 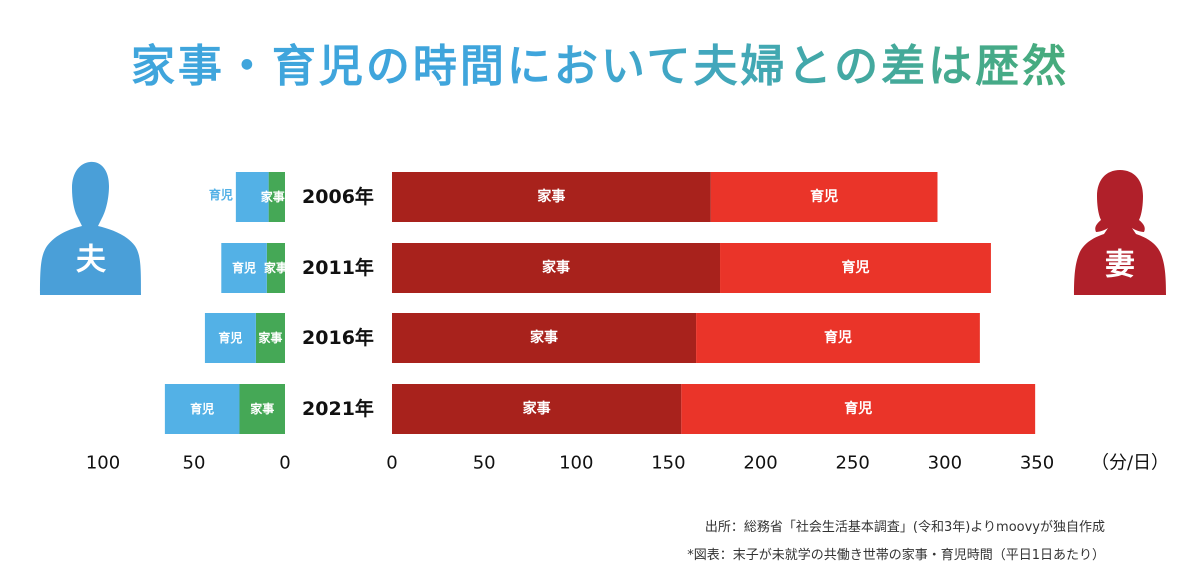 What do you see at coordinates (338, 408) in the screenshot?
I see `year-label: 2021年` at bounding box center [338, 408].